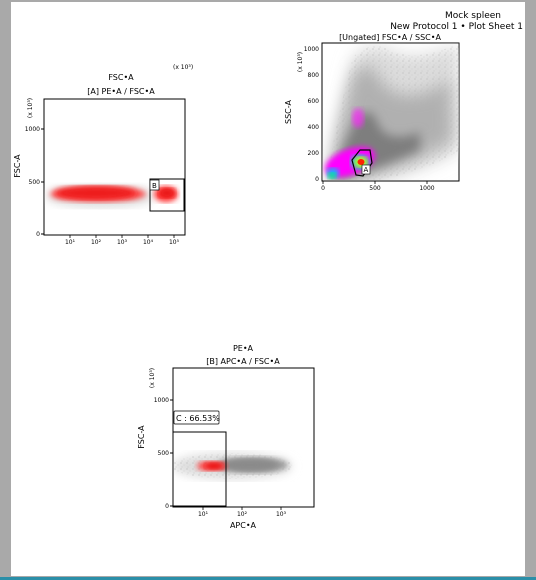  I want to click on plot1-ytick-1000: 1000, so click(32, 129).